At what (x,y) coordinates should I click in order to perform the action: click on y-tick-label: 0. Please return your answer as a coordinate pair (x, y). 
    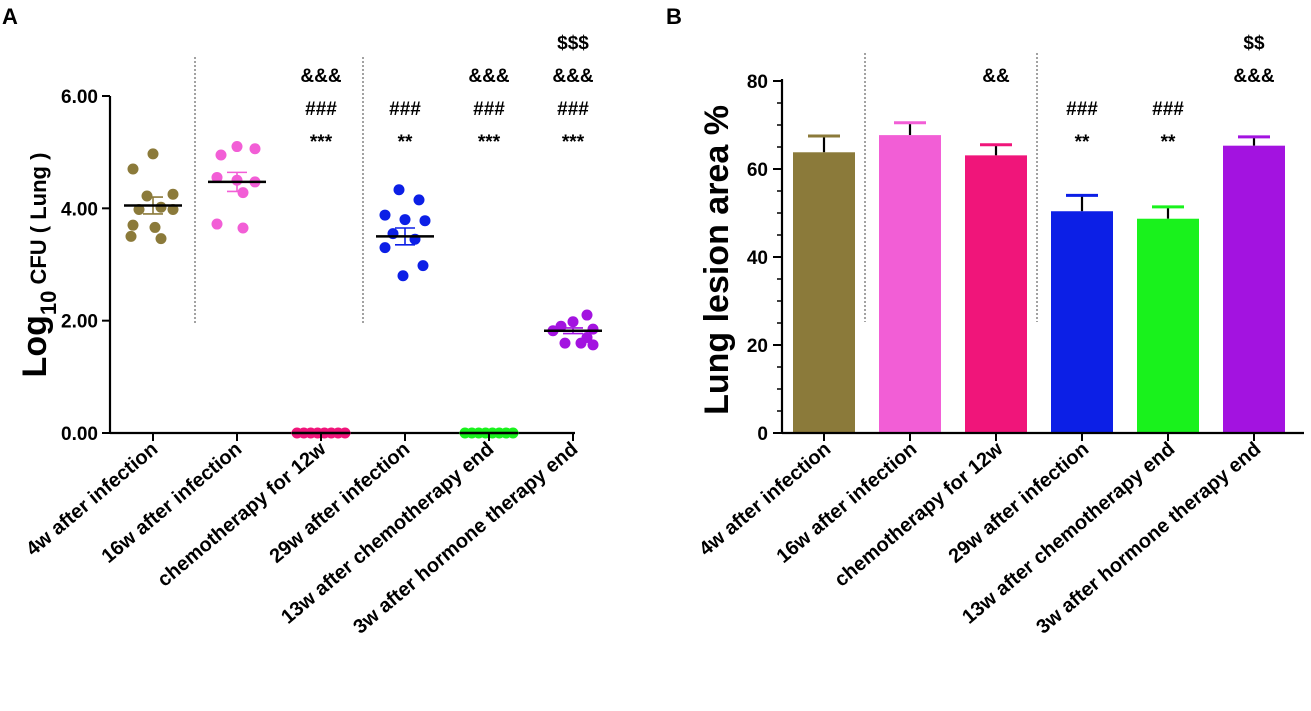
    Looking at the image, I should click on (762, 434).